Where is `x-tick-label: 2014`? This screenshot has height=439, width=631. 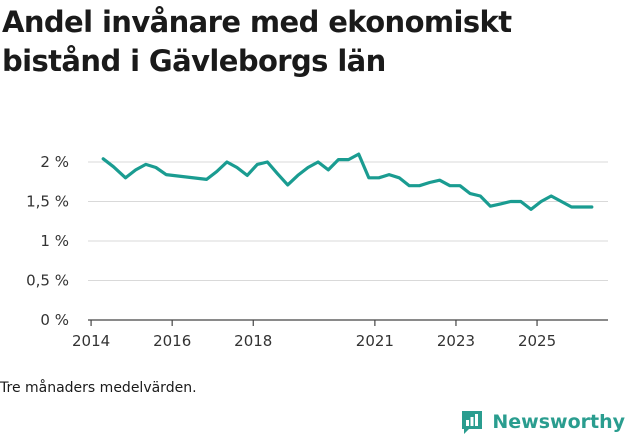
x-tick-label: 2014 is located at coordinates (91, 341).